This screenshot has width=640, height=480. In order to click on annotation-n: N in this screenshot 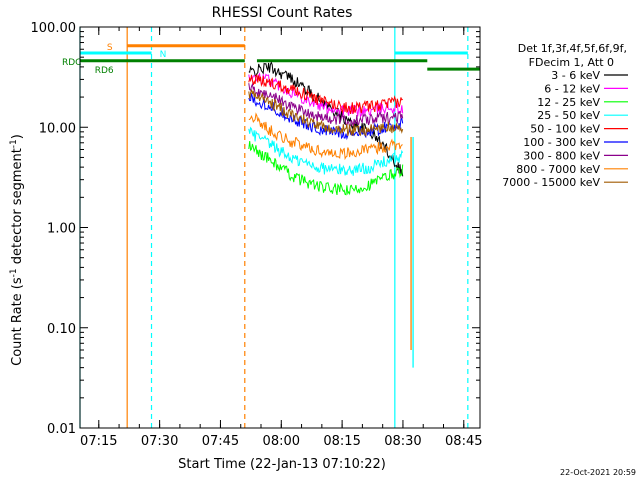, I will do `click(163, 55)`.